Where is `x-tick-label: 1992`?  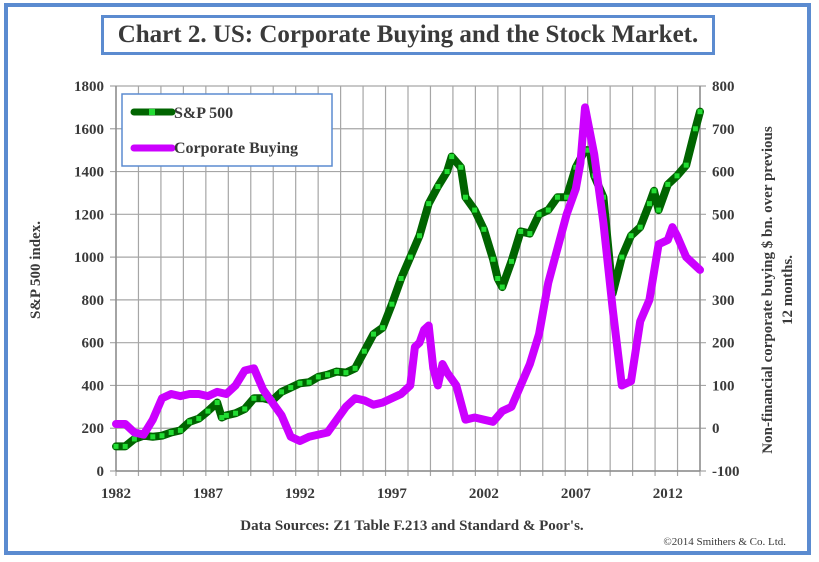 x-tick-label: 1992 is located at coordinates (300, 494).